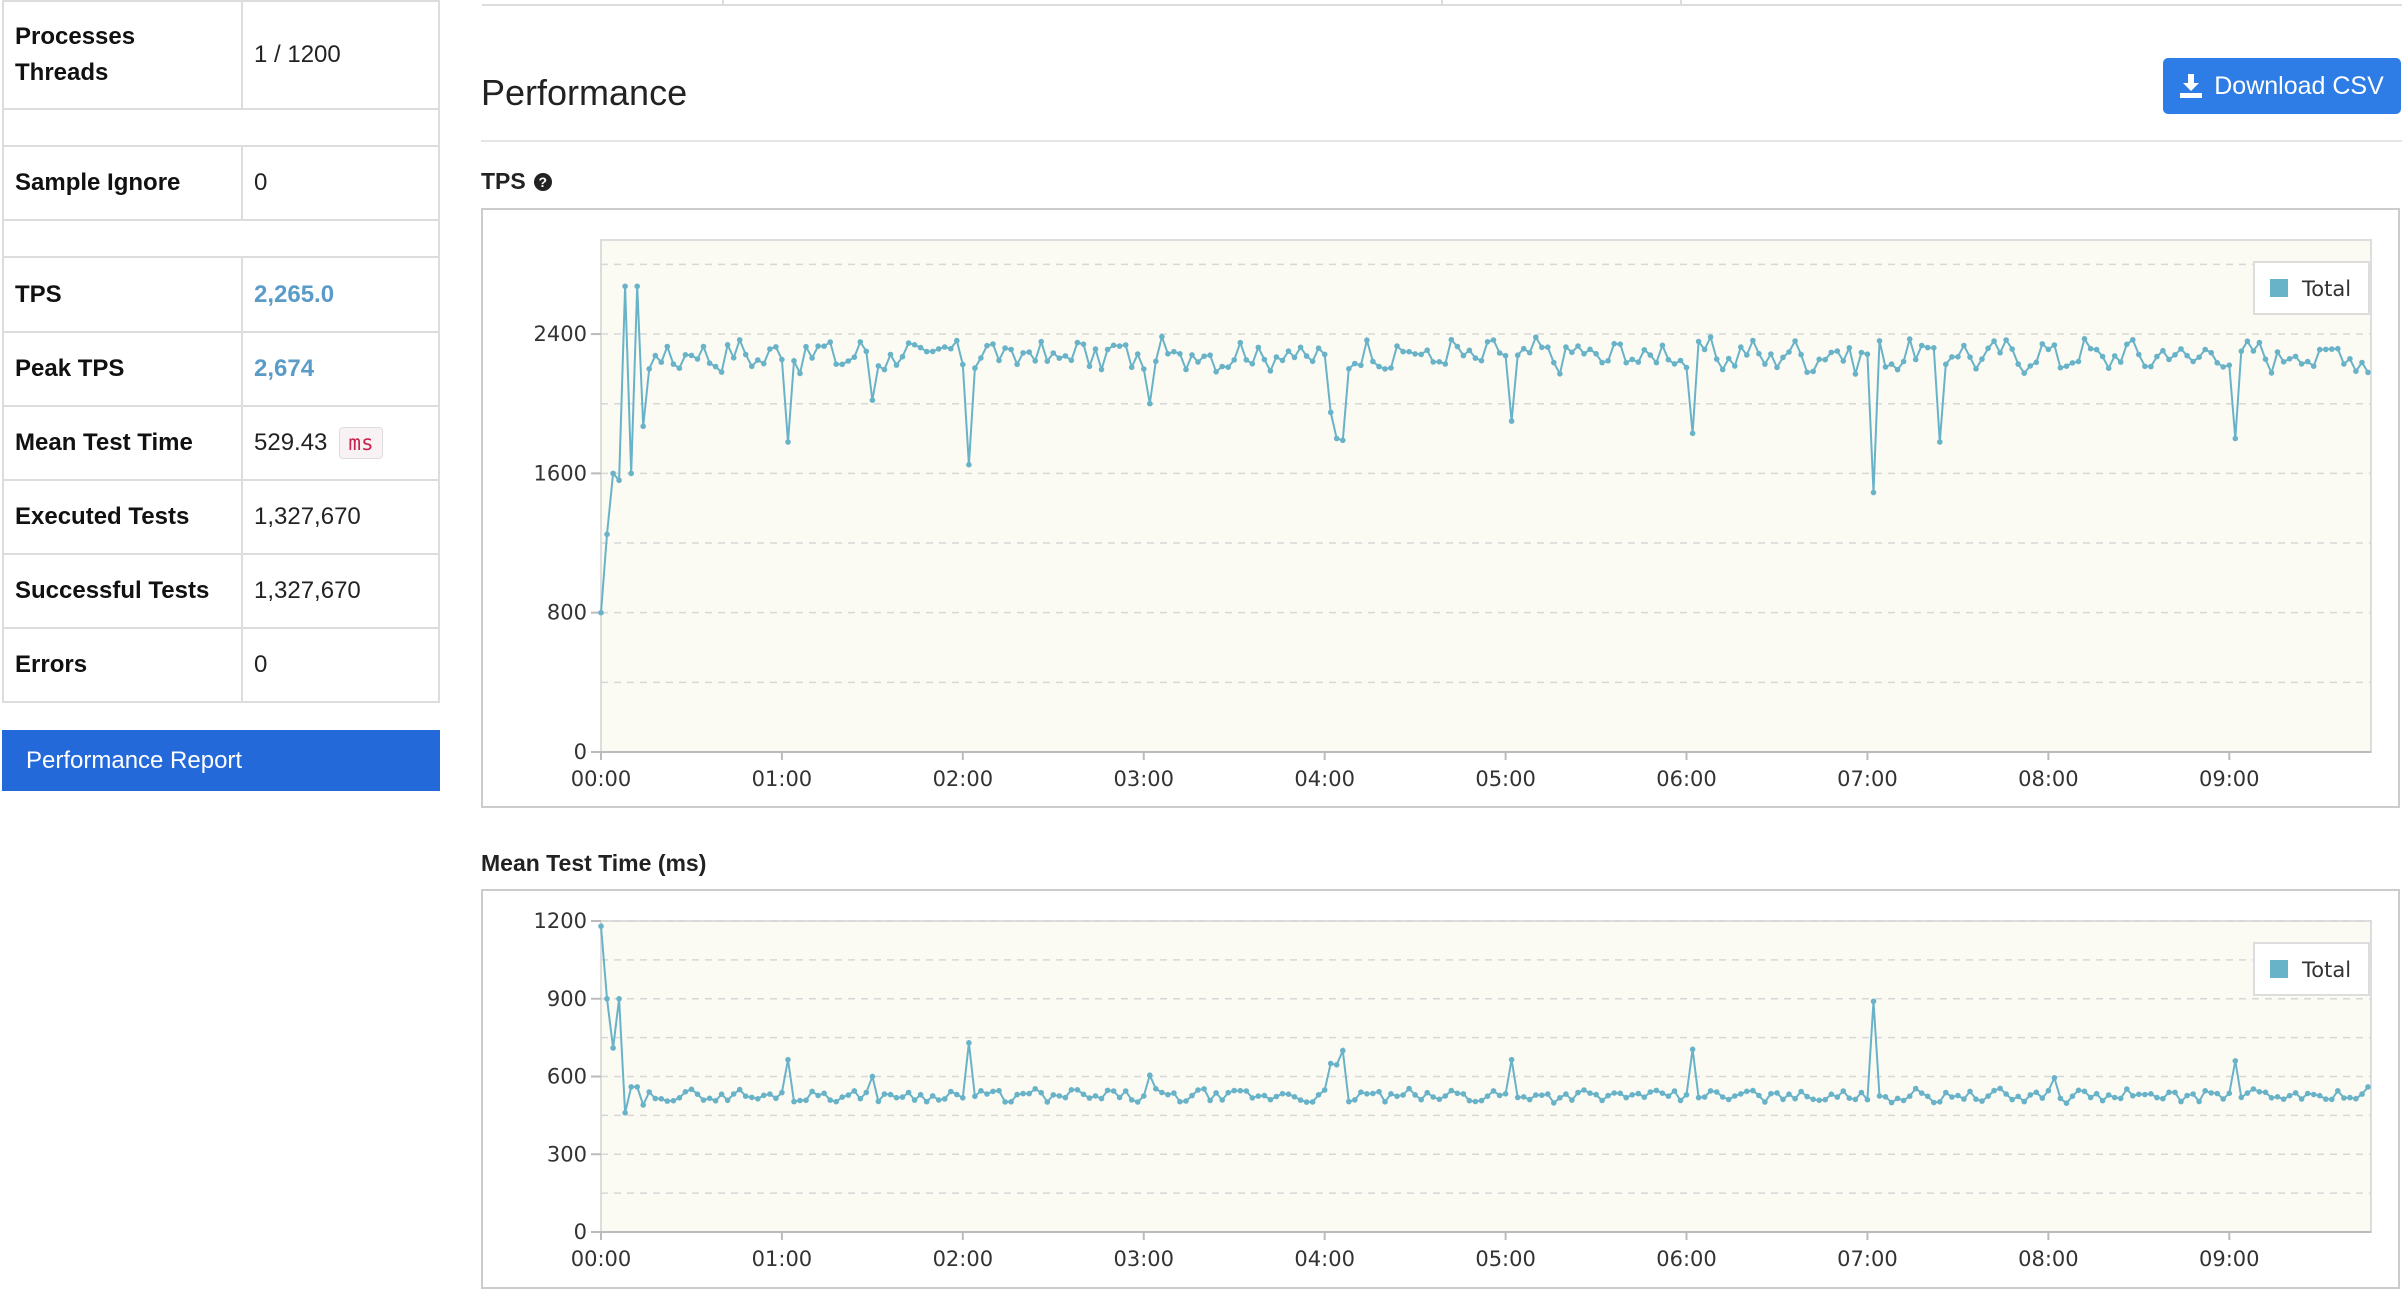 Image resolution: width=2402 pixels, height=1302 pixels. Describe the element at coordinates (221, 760) in the screenshot. I see `performance-report-button: Performance Report` at that location.